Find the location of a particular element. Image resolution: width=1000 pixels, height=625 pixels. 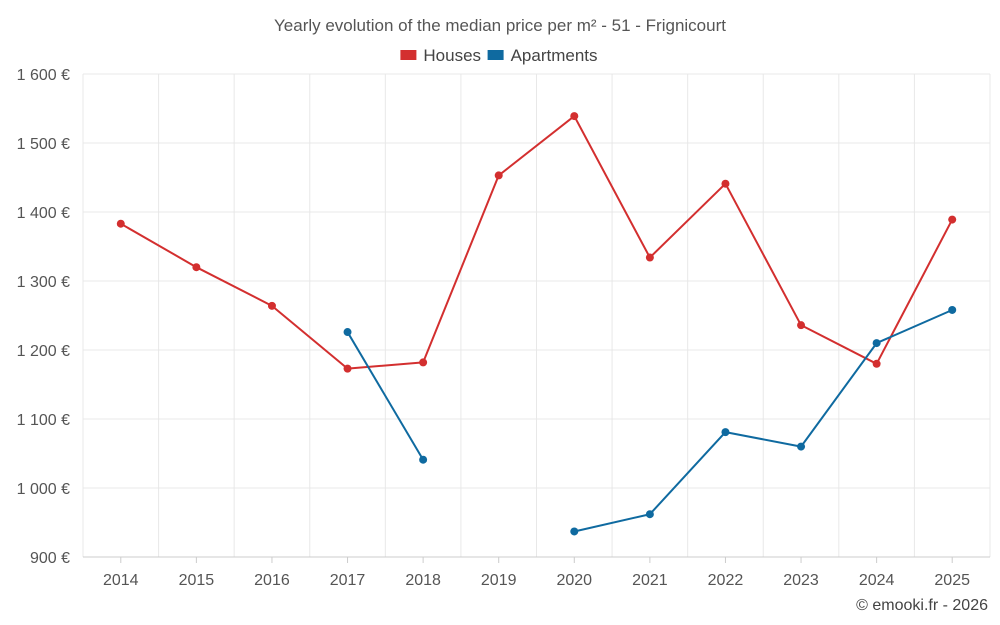

x-tick-label: 2016 is located at coordinates (272, 580).